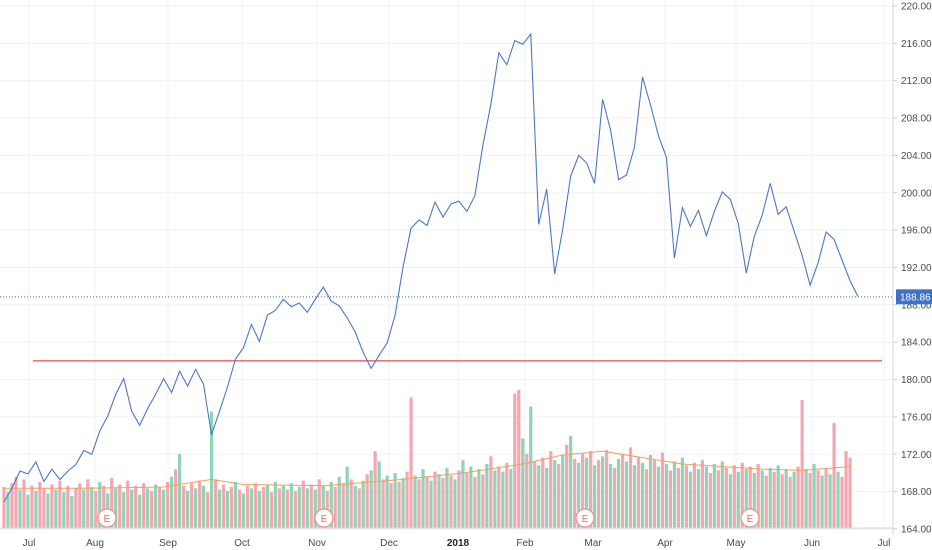 This screenshot has height=550, width=932. I want to click on price-tick-label: 188.00, so click(916, 305).